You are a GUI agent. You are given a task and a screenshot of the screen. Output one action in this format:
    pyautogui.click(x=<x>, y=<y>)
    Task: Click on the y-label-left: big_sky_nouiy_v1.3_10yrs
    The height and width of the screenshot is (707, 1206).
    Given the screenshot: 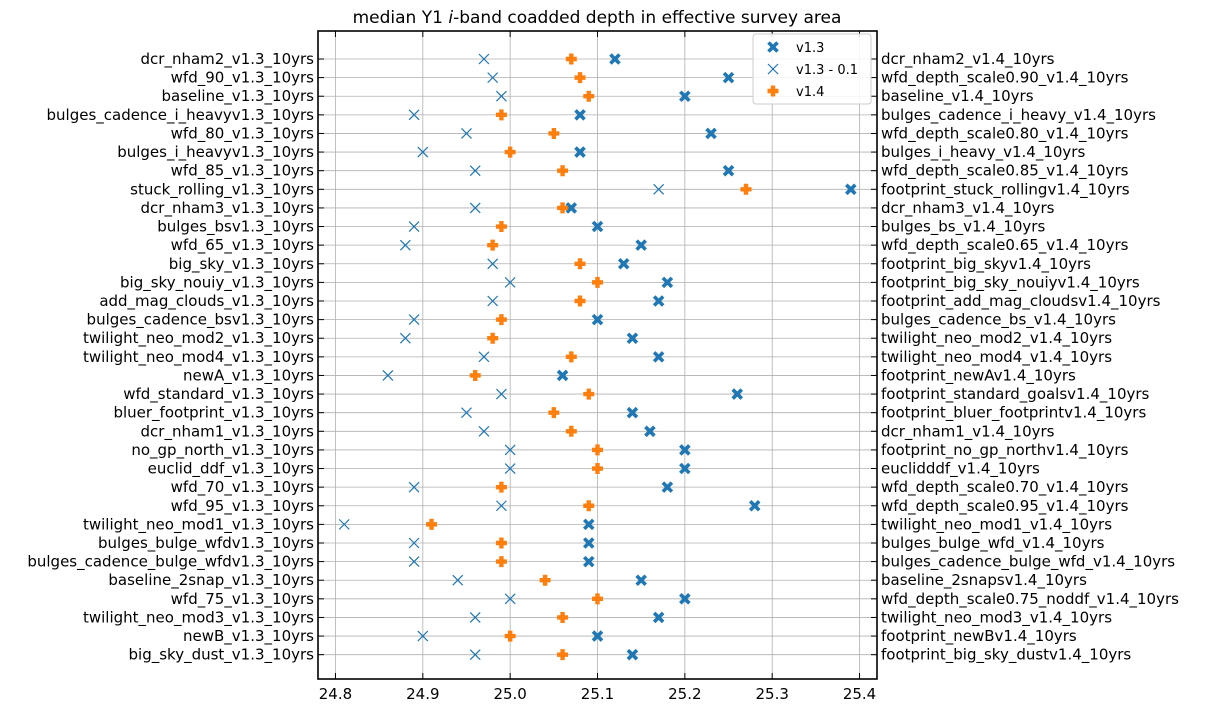 What is the action you would take?
    pyautogui.click(x=217, y=282)
    